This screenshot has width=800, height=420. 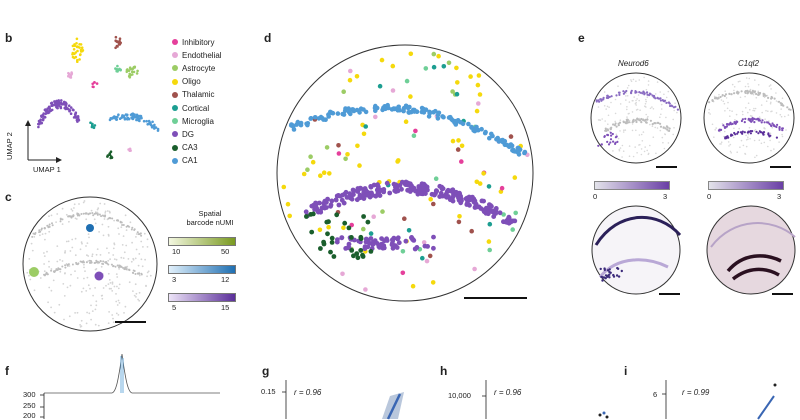 What do you see at coordinates (90, 228) in the screenshot?
I see `umi-hotspot-blue` at bounding box center [90, 228].